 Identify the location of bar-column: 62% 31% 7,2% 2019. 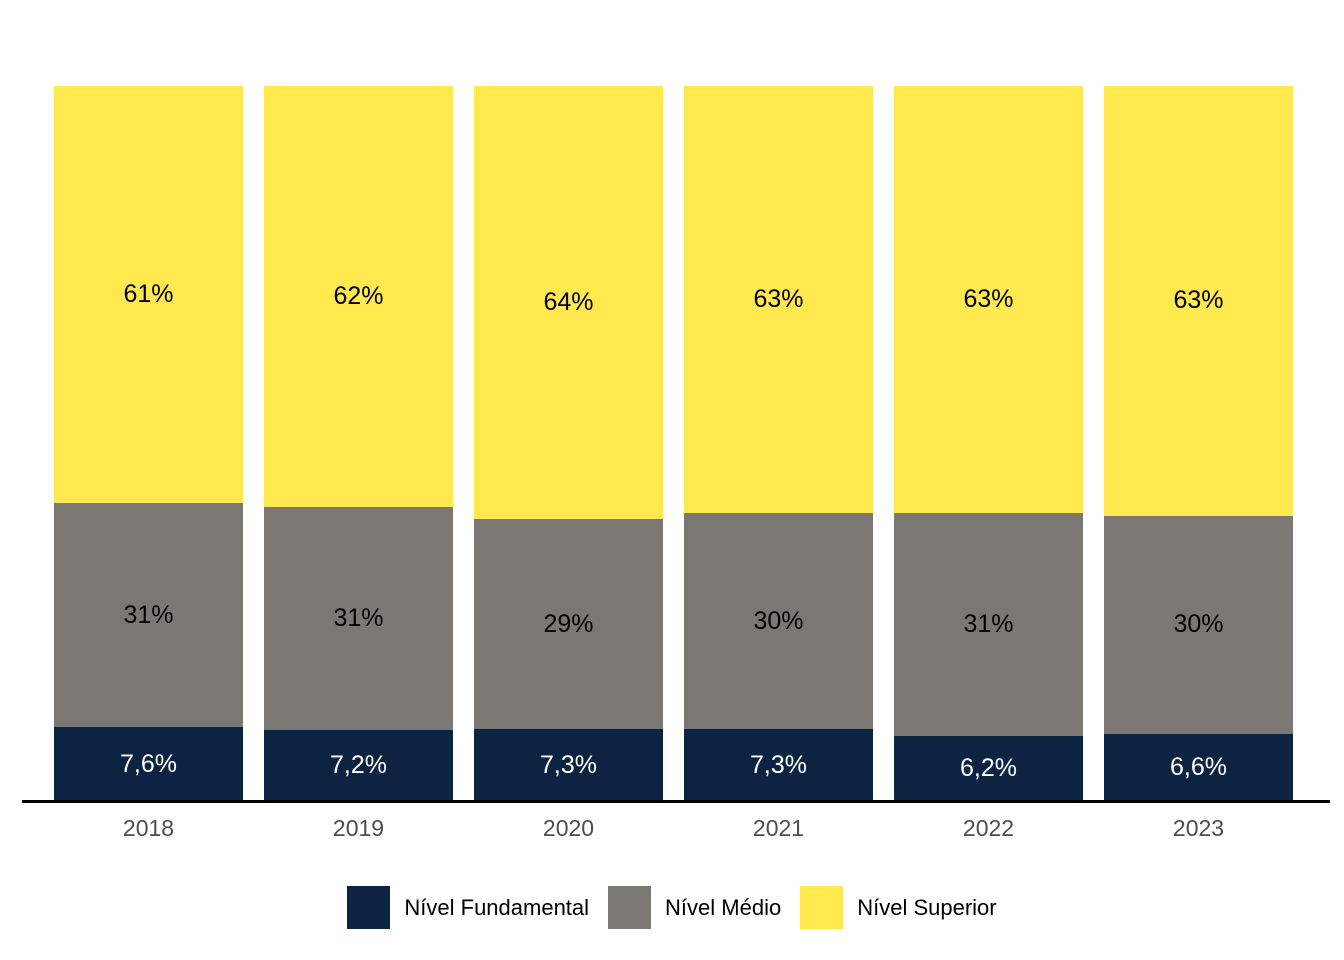
(358, 464).